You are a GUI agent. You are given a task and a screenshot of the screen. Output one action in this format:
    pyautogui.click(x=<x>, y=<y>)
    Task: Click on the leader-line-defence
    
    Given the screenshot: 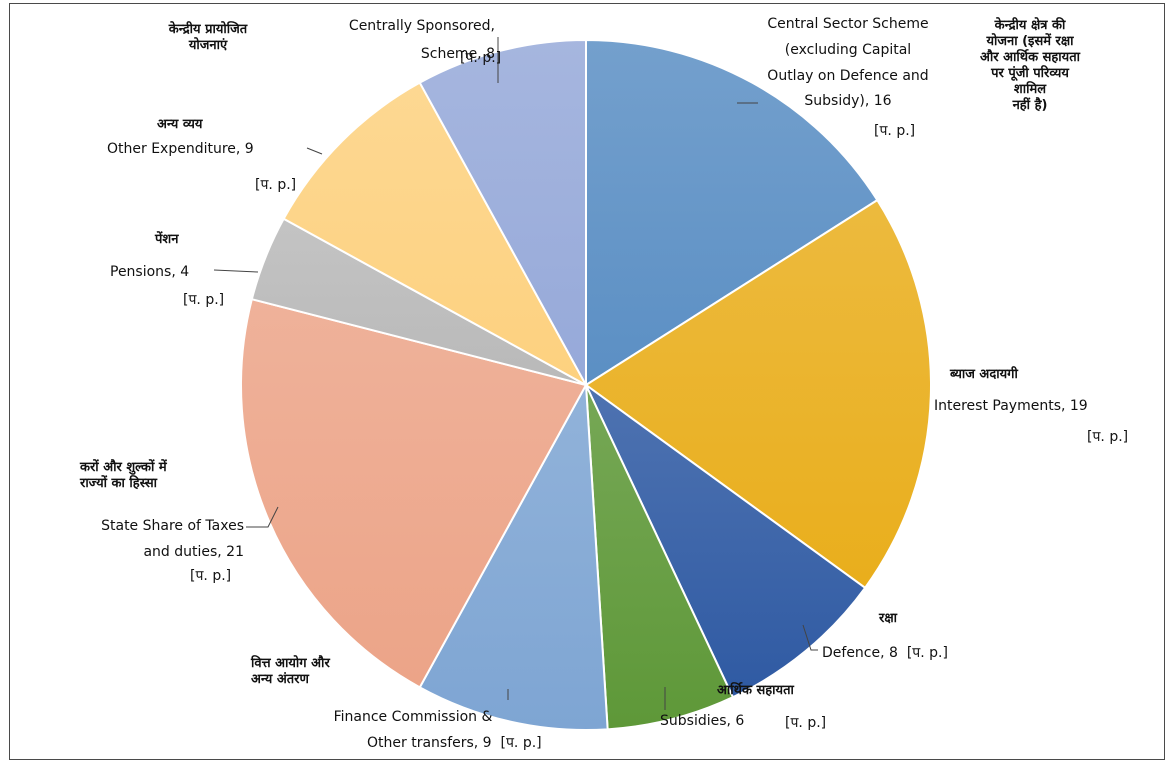 What is the action you would take?
    pyautogui.click(x=810, y=637)
    